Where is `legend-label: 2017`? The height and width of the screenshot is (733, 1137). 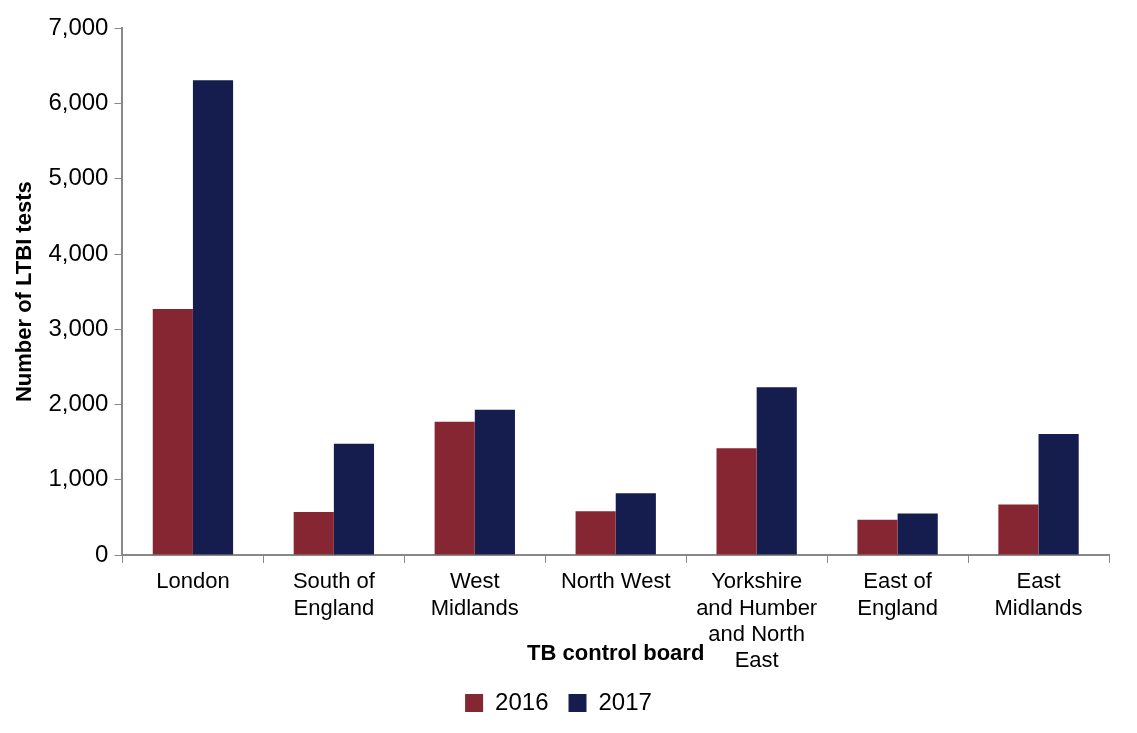 legend-label: 2017 is located at coordinates (625, 701).